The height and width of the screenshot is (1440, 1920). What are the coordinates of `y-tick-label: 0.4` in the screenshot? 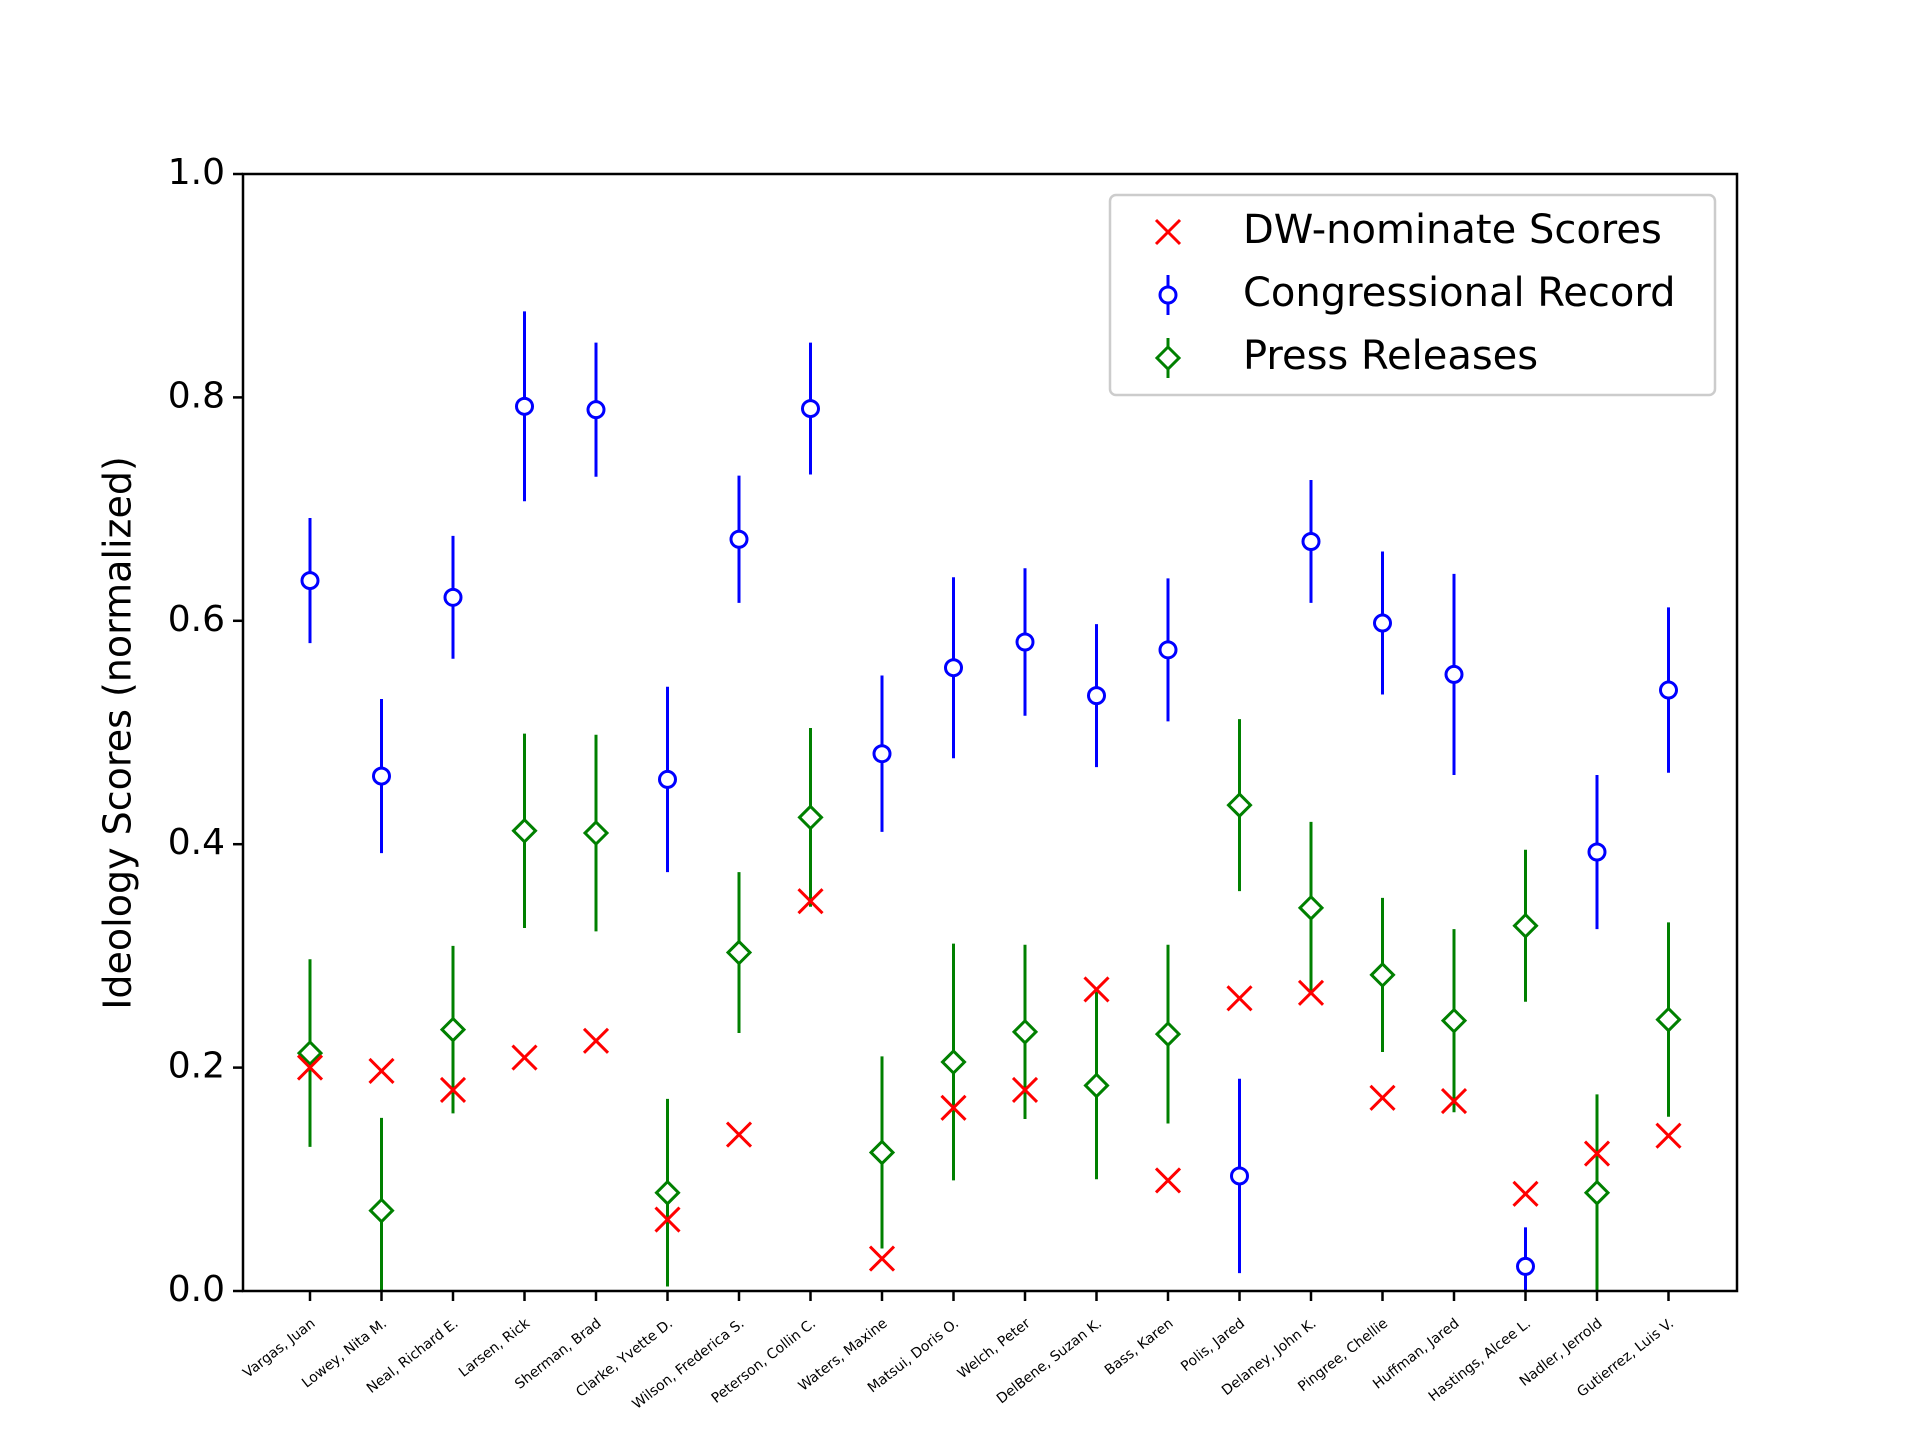 It's located at (196, 842).